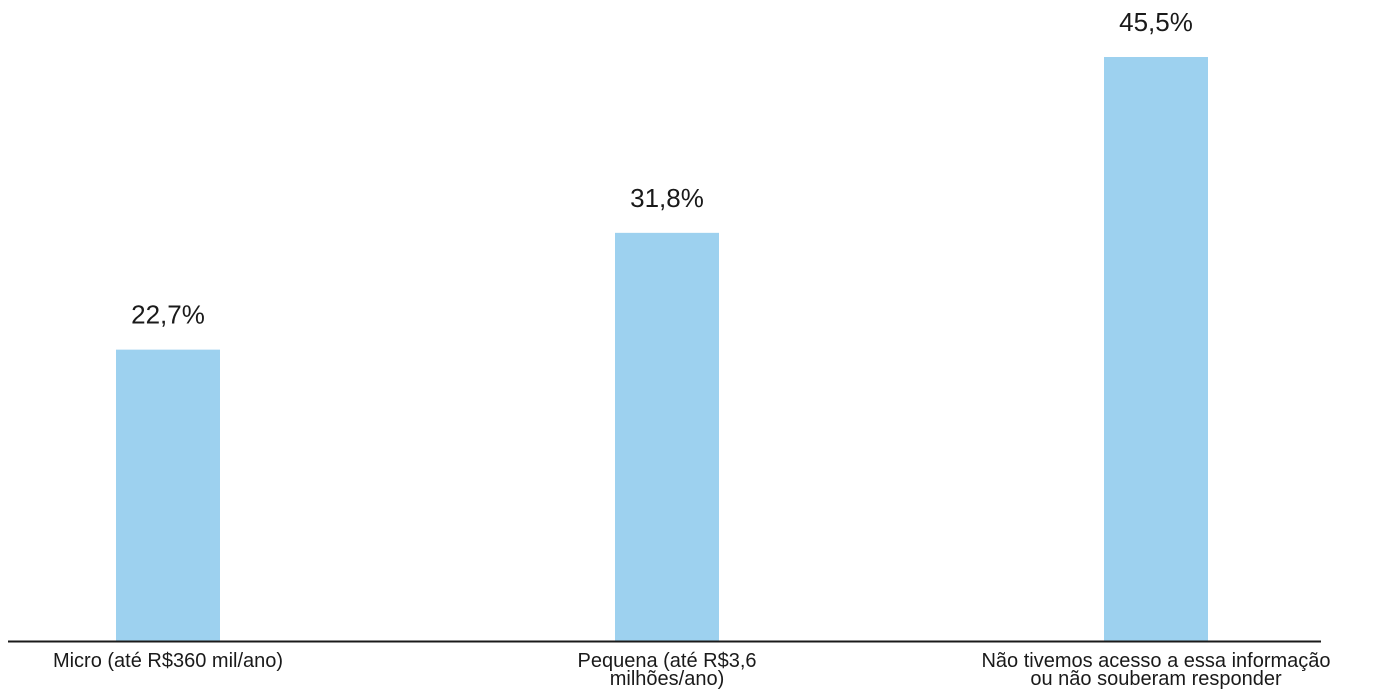 The height and width of the screenshot is (698, 1389). Describe the element at coordinates (1156, 22) in the screenshot. I see `data-label-3: 45,5%` at that location.